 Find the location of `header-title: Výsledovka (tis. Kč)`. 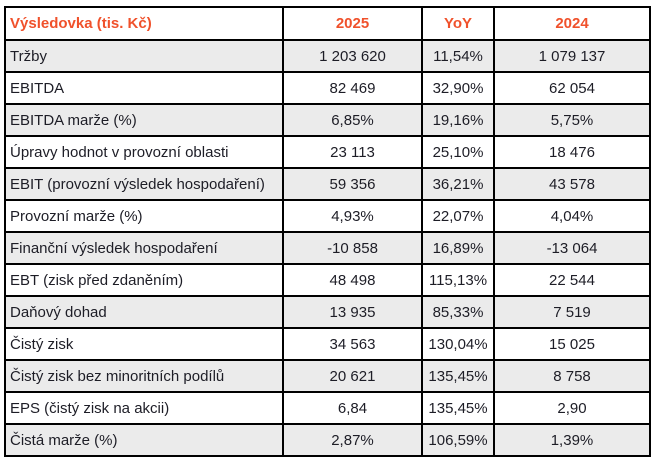

header-title: Výsledovka (tis. Kč) is located at coordinates (144, 23).